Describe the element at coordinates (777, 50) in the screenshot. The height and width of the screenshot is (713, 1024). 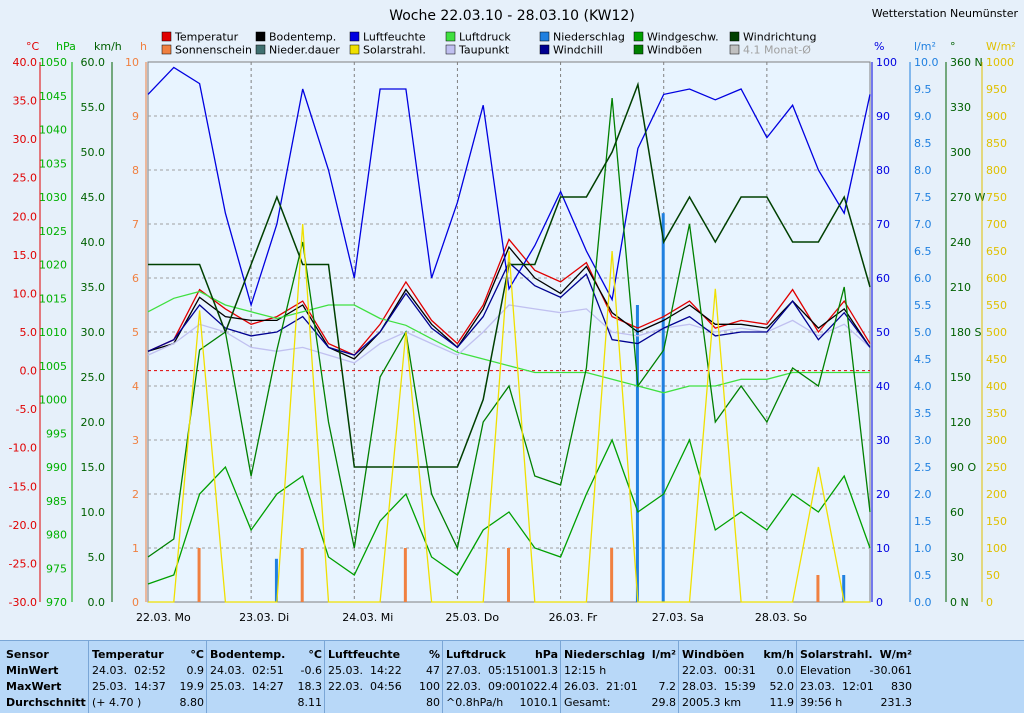
I see `legend-label: 4.1 Monat-Ø` at that location.